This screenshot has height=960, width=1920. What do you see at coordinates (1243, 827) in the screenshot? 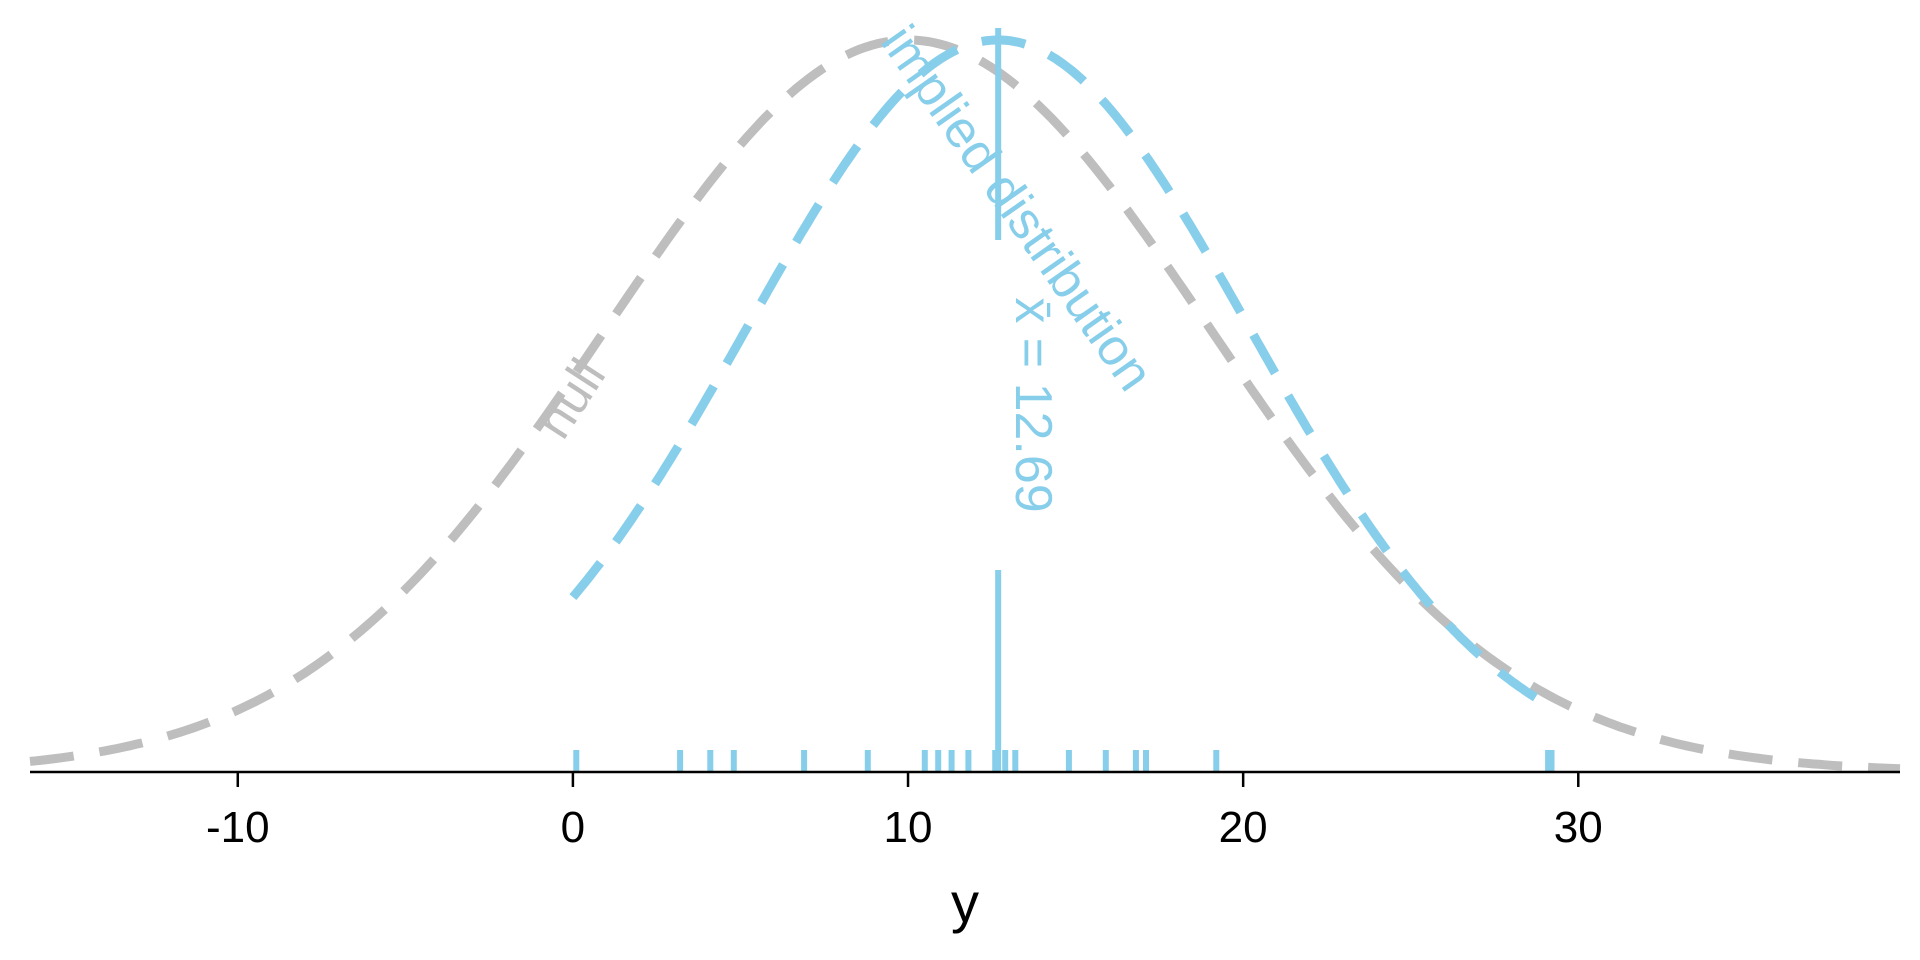
I see `x-tick-label: 20` at bounding box center [1243, 827].